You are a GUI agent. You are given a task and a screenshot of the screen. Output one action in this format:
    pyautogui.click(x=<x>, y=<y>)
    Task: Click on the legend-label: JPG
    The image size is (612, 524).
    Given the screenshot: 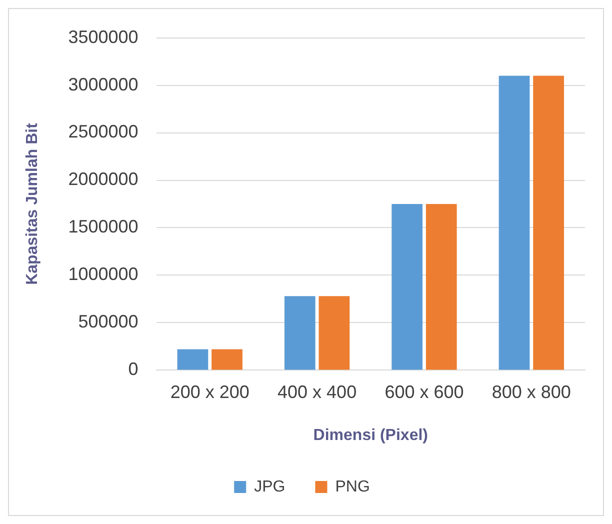 What is the action you would take?
    pyautogui.click(x=270, y=487)
    